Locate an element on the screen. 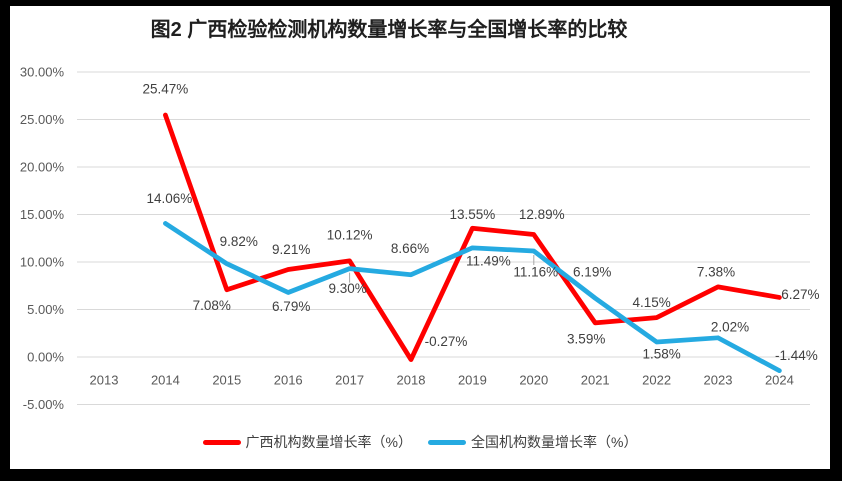 The height and width of the screenshot is (481, 842). x-axis-tick-label: 2014 is located at coordinates (165, 380).